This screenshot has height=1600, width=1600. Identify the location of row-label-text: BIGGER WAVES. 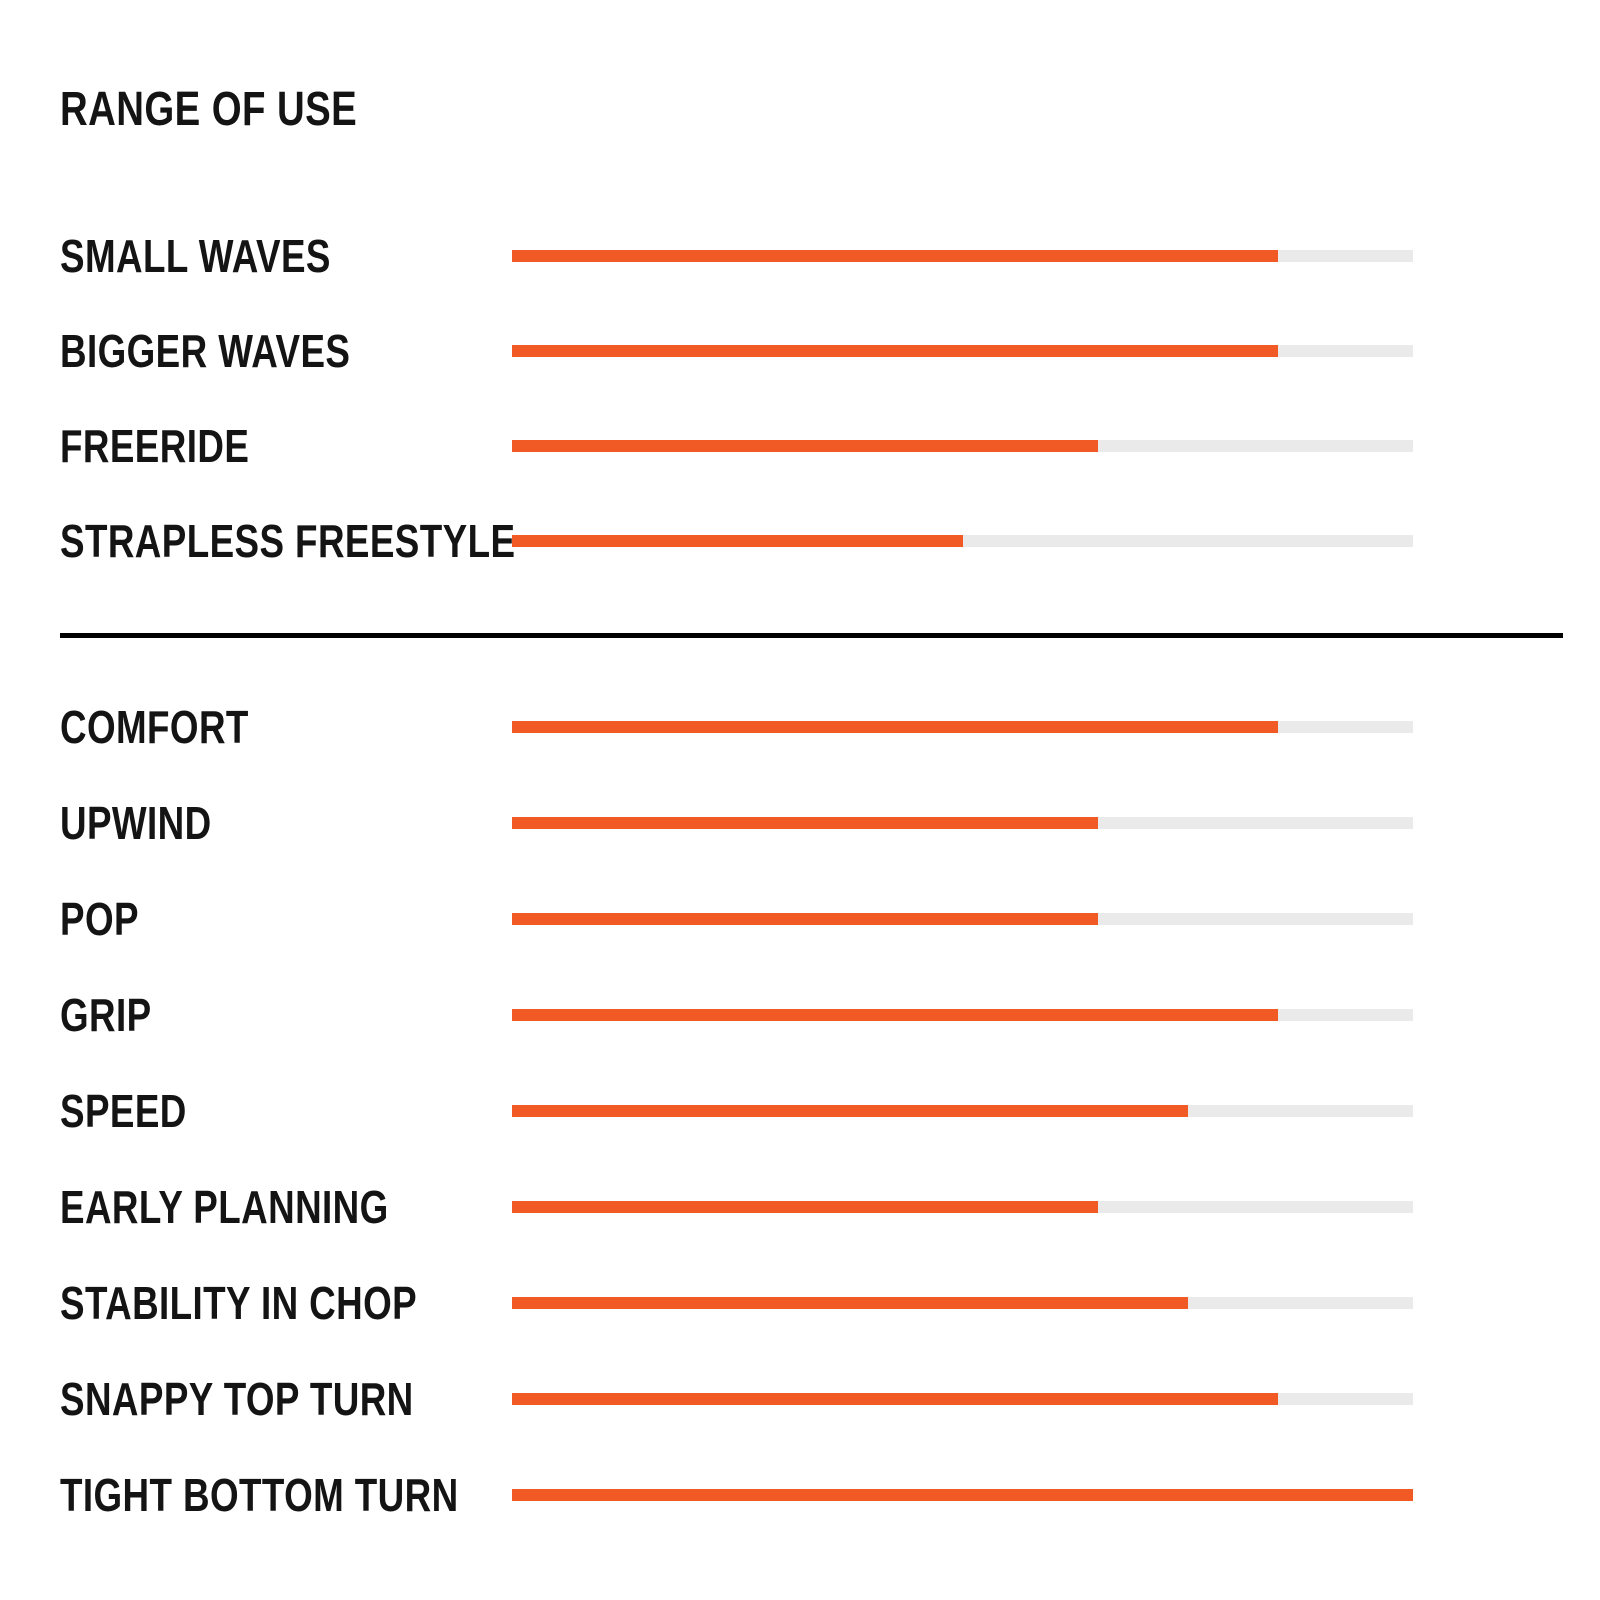
(205, 350).